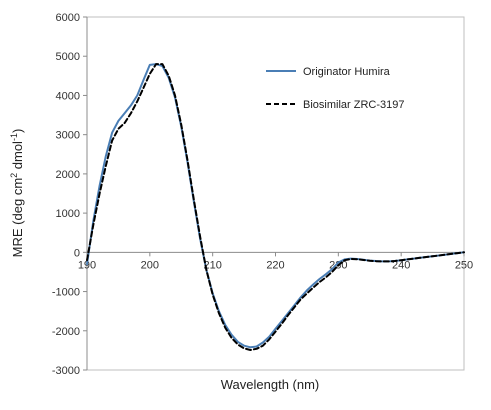 The width and height of the screenshot is (491, 410). Describe the element at coordinates (335, 88) in the screenshot. I see `legend: Originator Humira Biosimilar ZRC-3197` at that location.